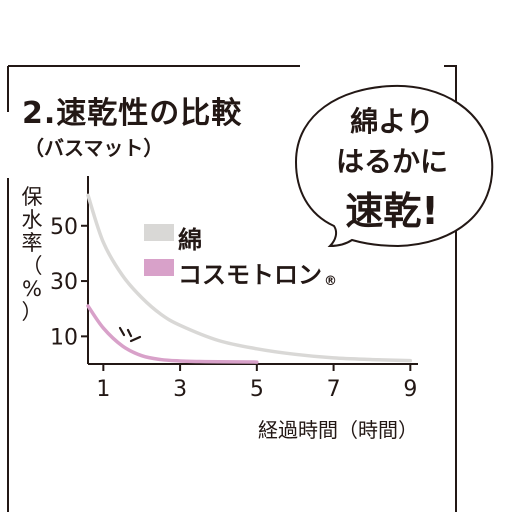 The image size is (512, 512). I want to click on x-tick-label: 1, so click(103, 389).